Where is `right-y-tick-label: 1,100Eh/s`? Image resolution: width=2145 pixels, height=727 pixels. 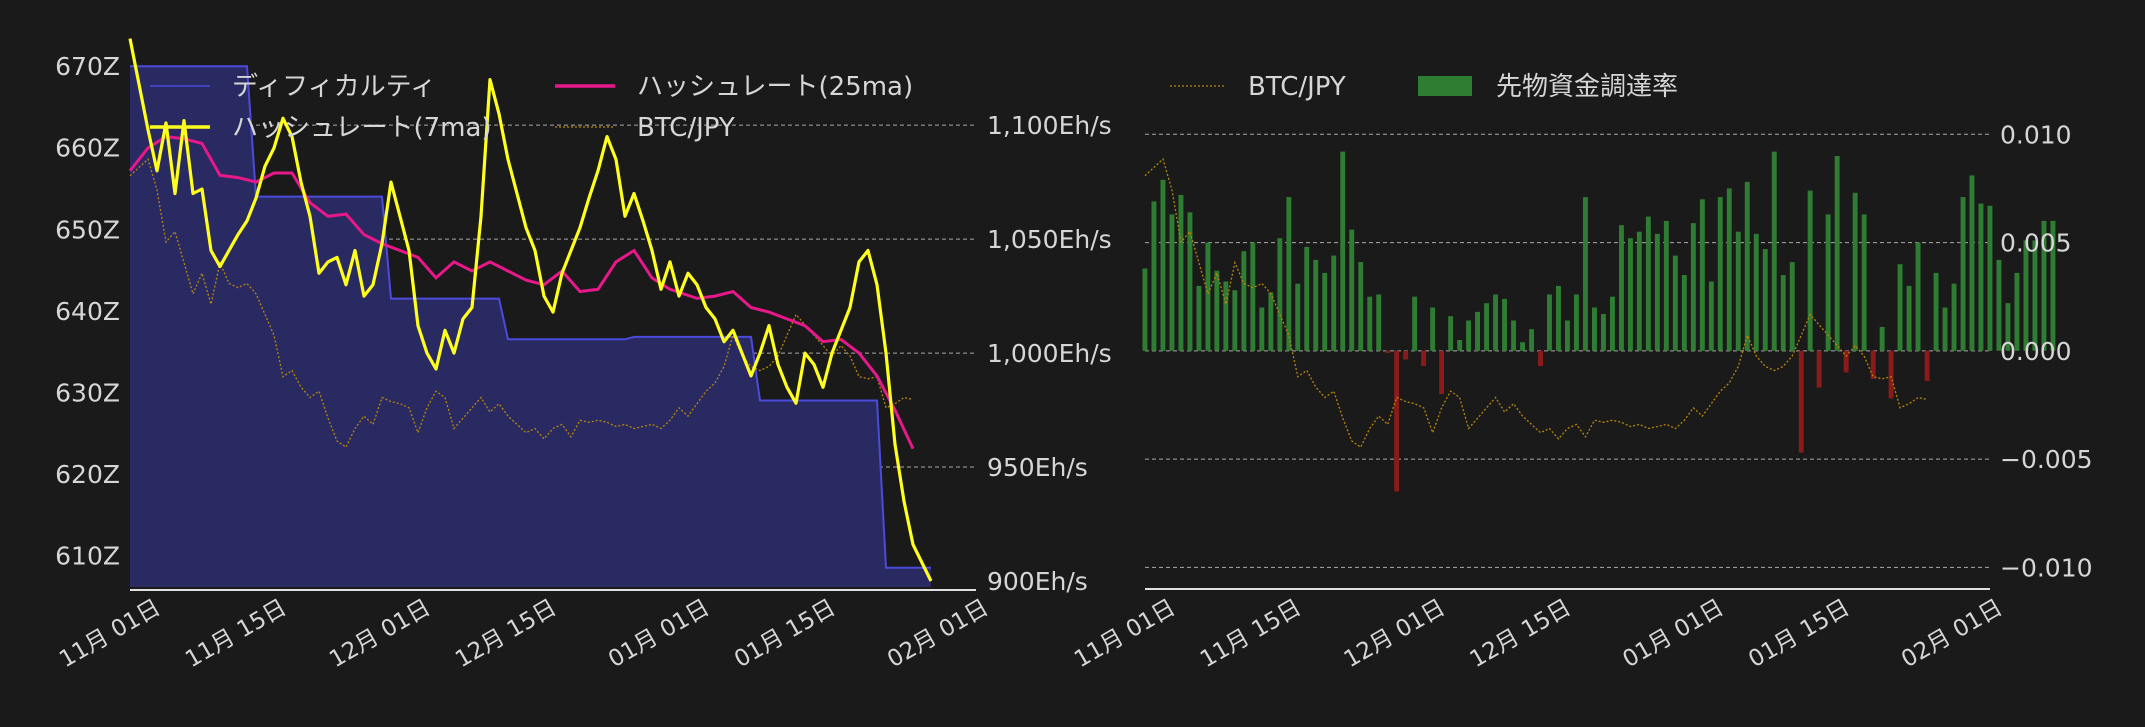 right-y-tick-label: 1,100Eh/s is located at coordinates (1049, 125).